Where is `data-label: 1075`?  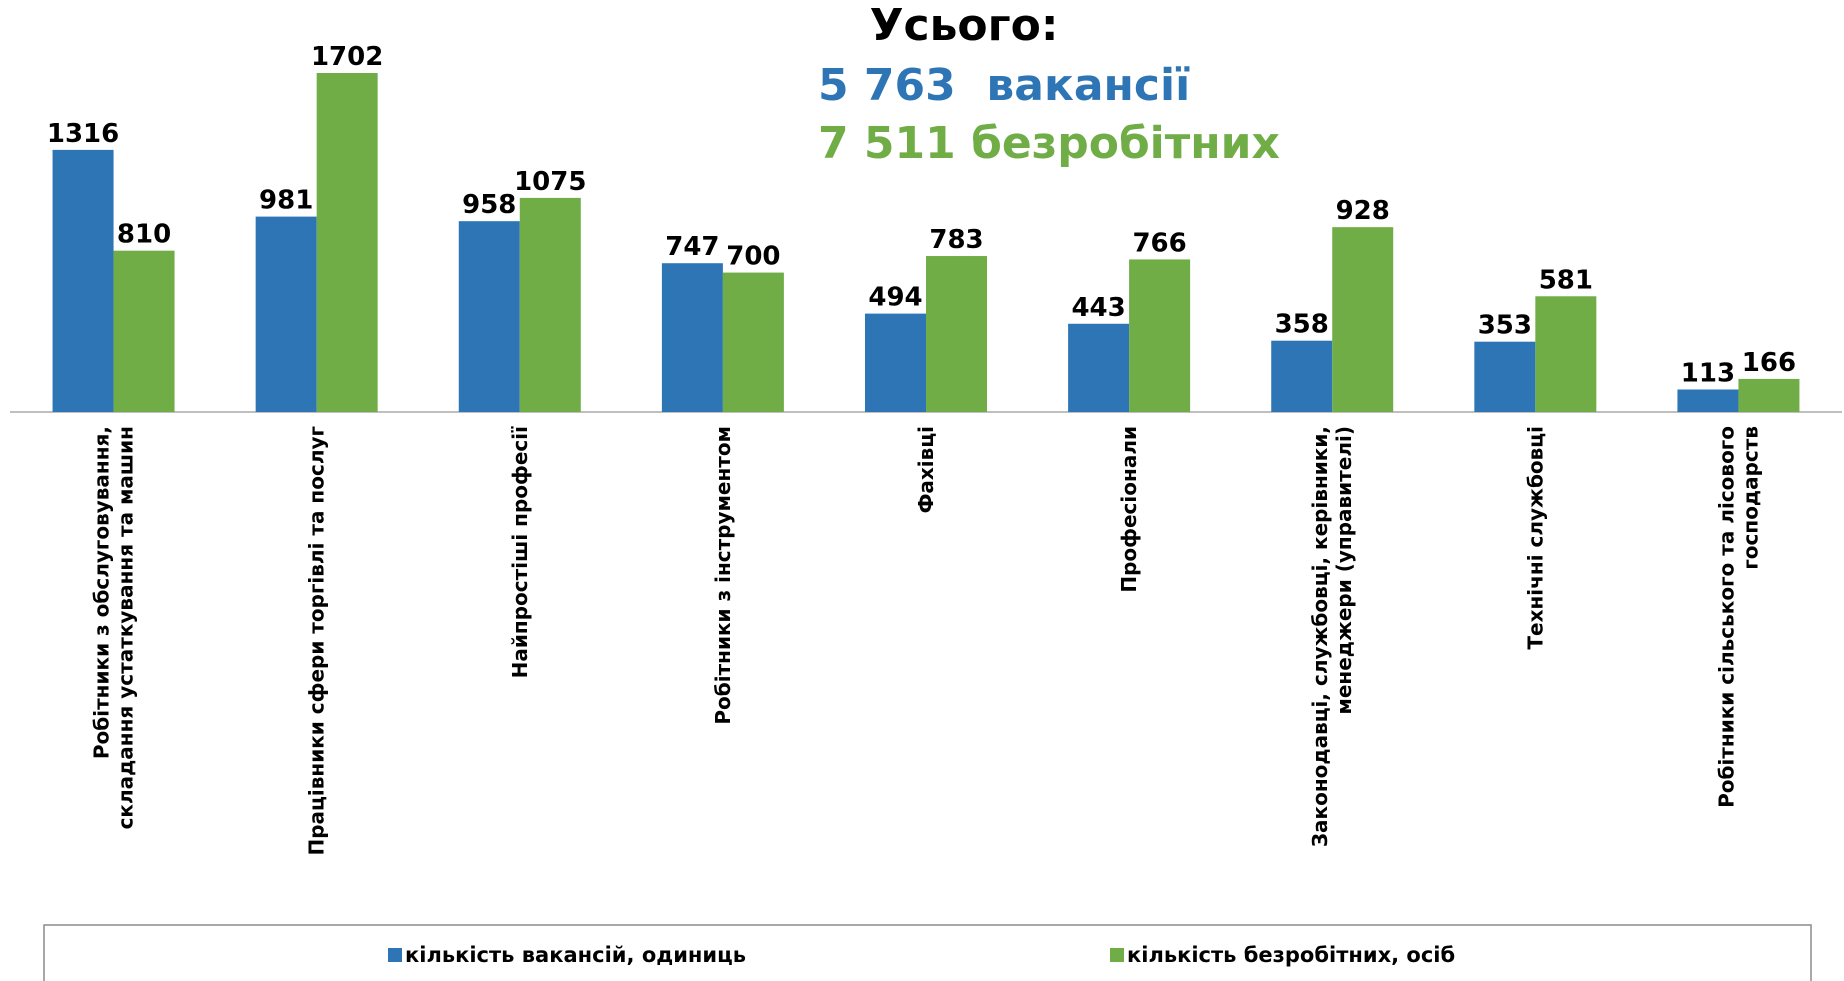 data-label: 1075 is located at coordinates (550, 182).